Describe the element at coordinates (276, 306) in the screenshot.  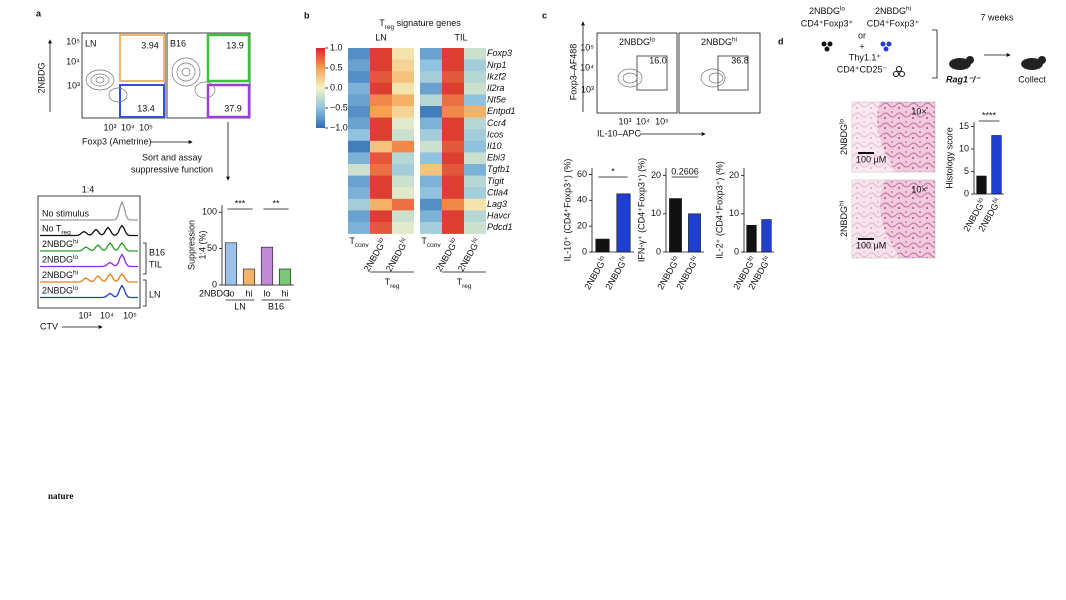
I see `group-label: B16` at that location.